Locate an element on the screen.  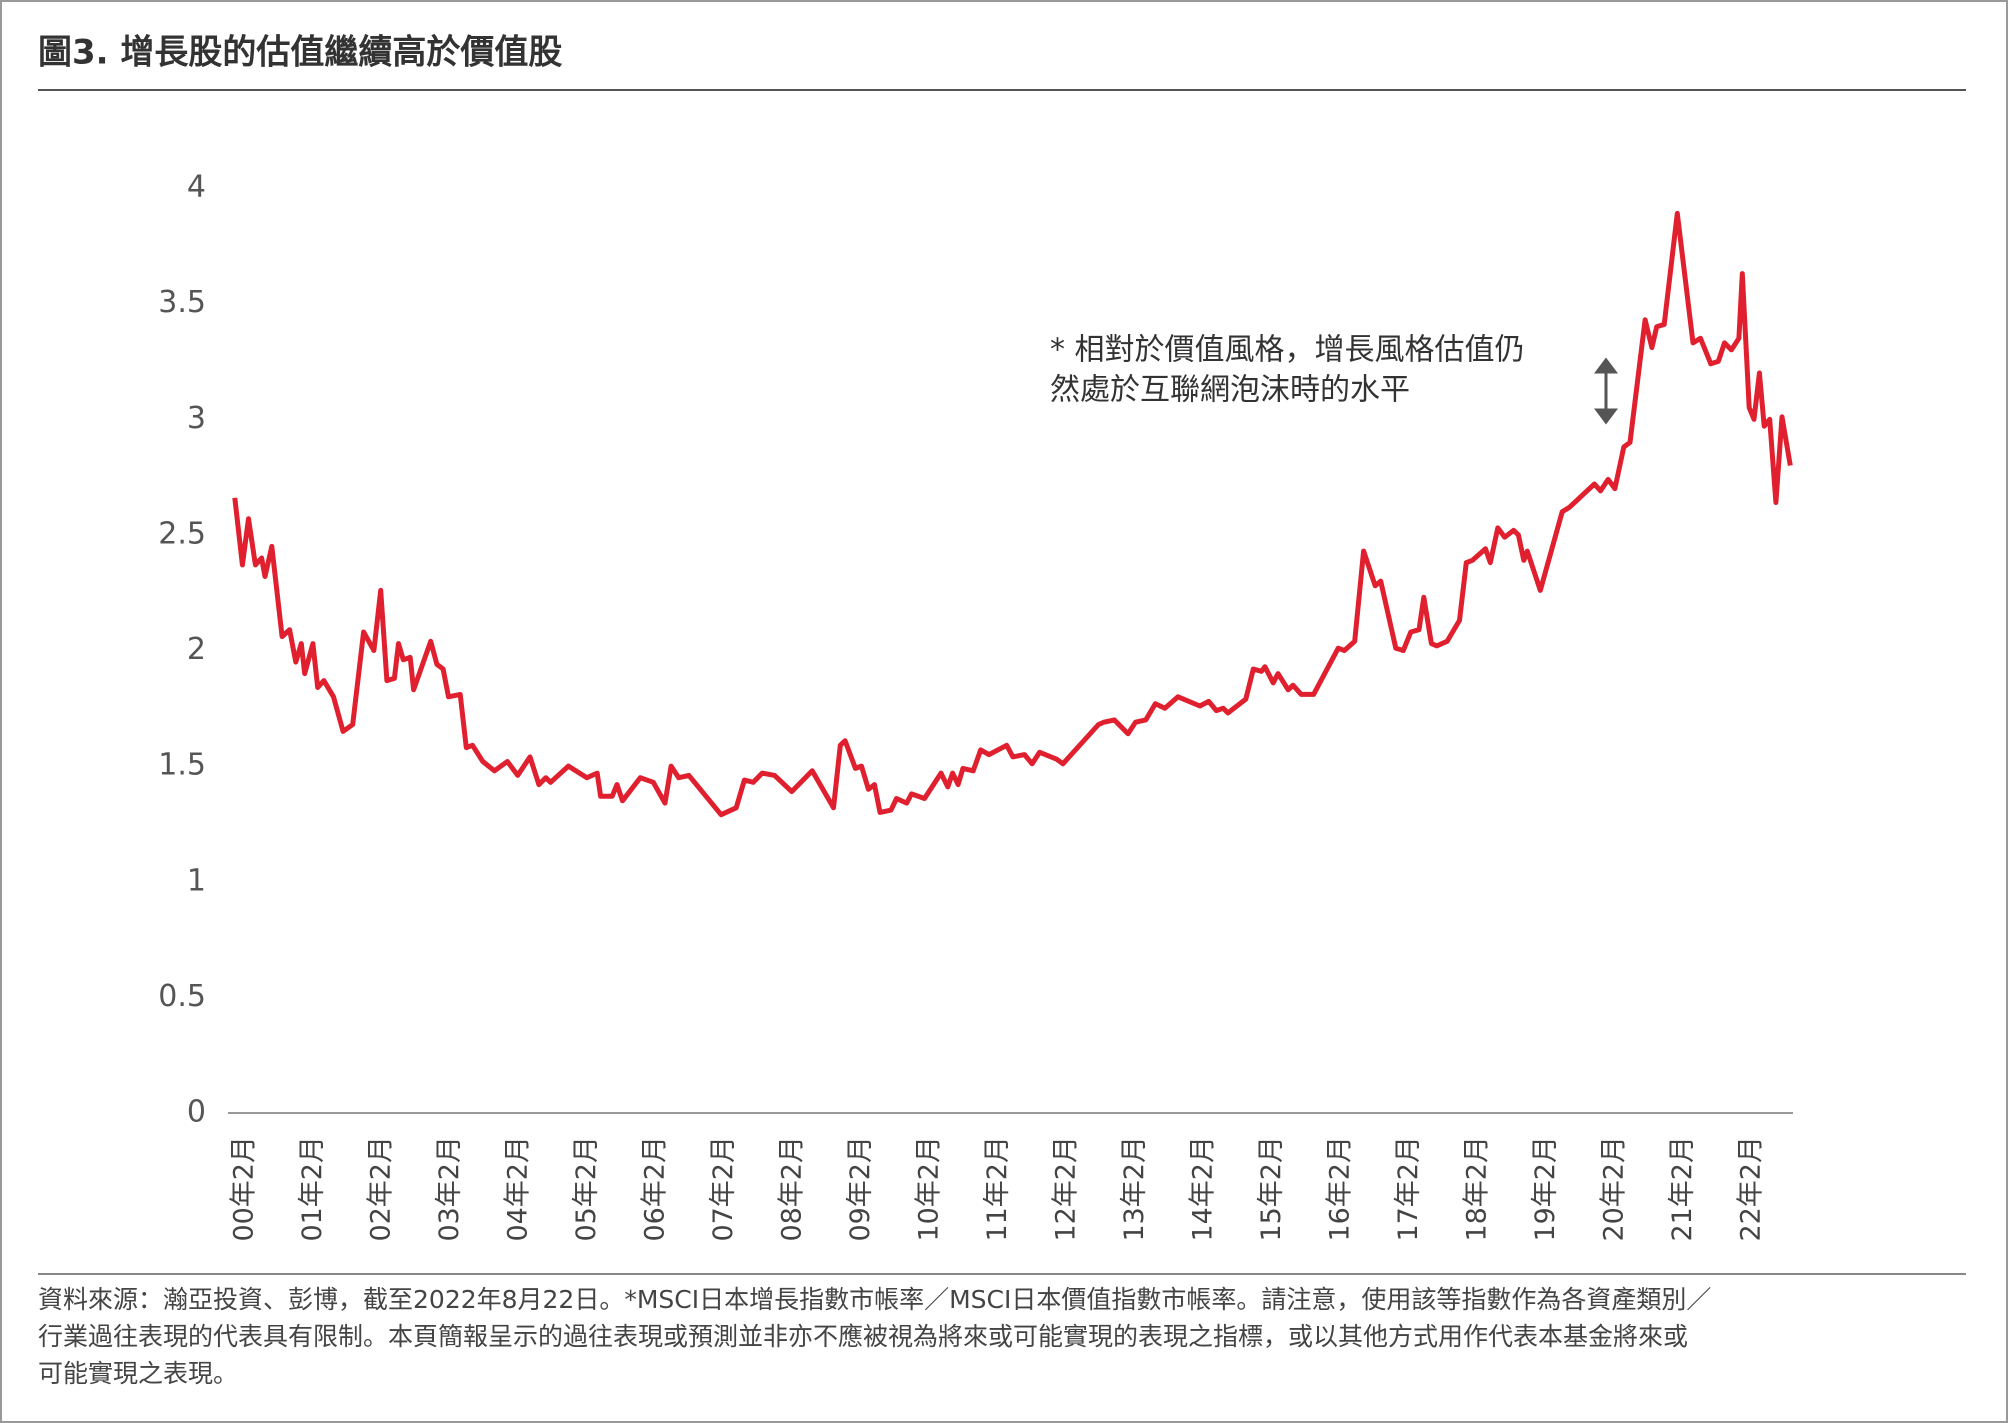
double-arrow is located at coordinates (1606, 391).